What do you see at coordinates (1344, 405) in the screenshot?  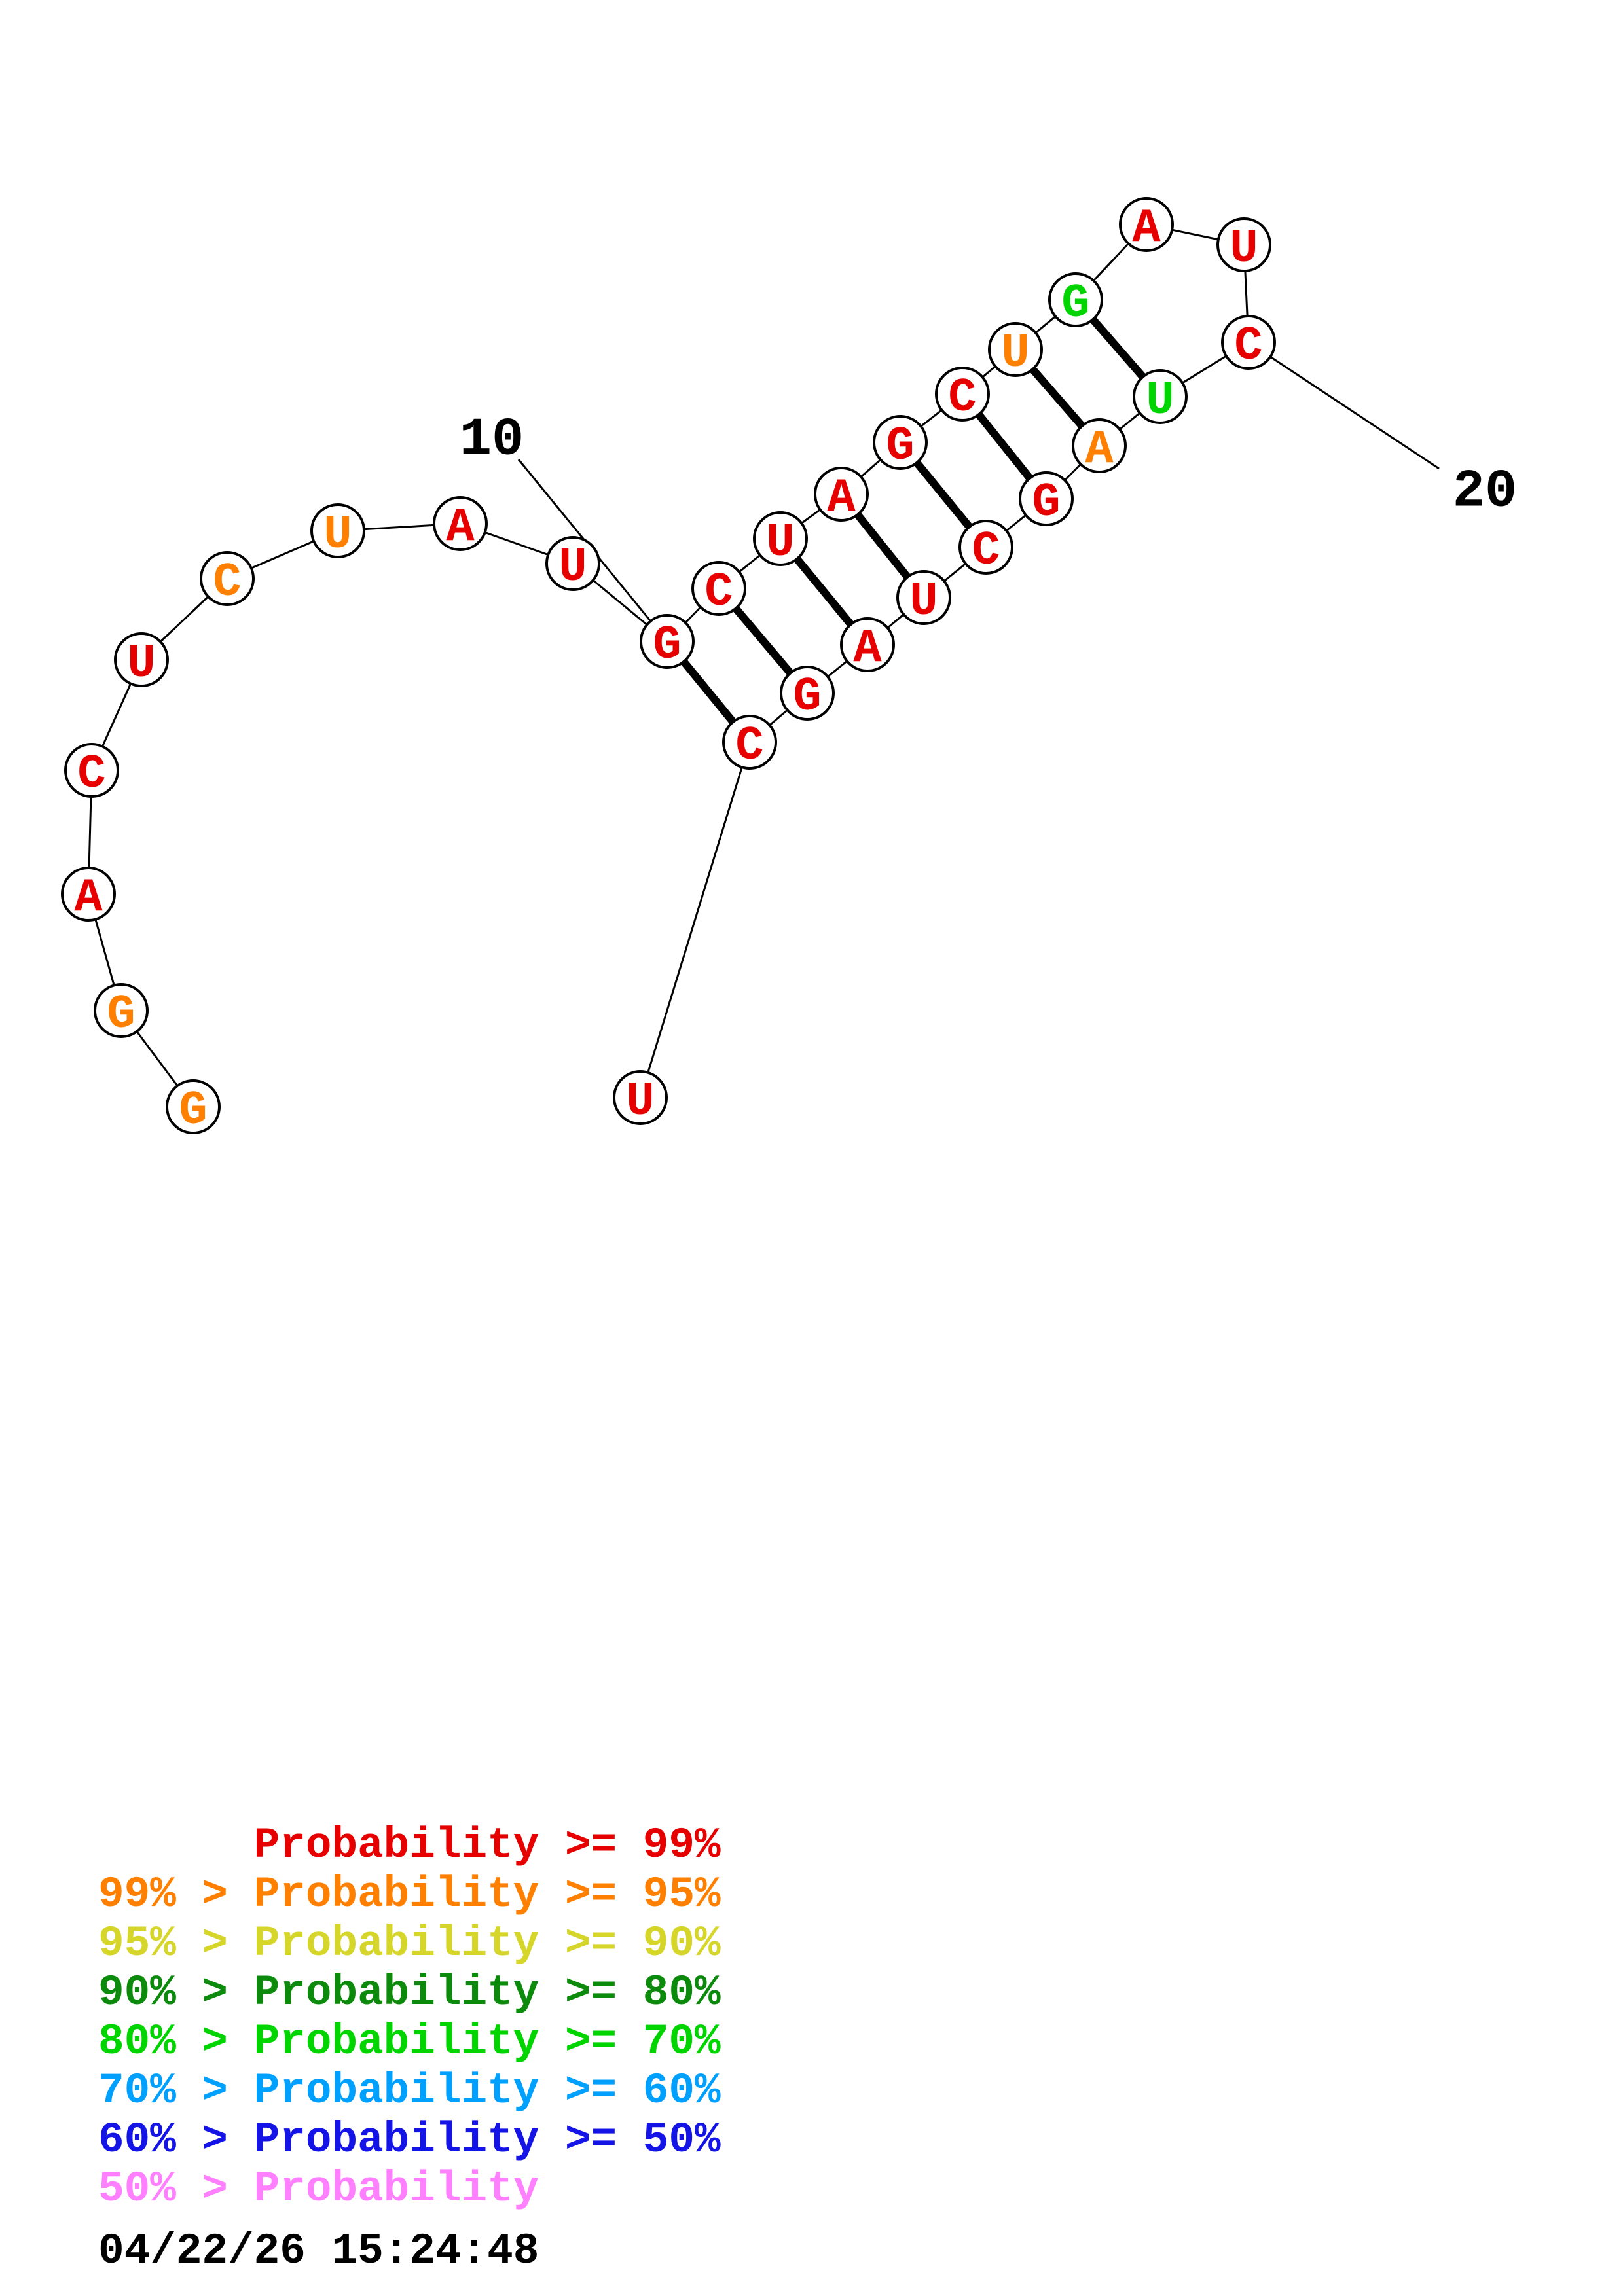 I see `index-label-line` at bounding box center [1344, 405].